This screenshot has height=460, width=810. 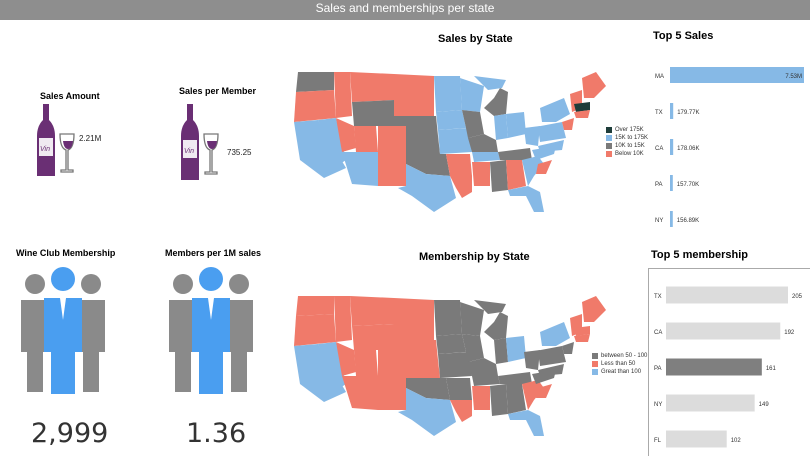 I want to click on value-label: 149, so click(x=764, y=405).